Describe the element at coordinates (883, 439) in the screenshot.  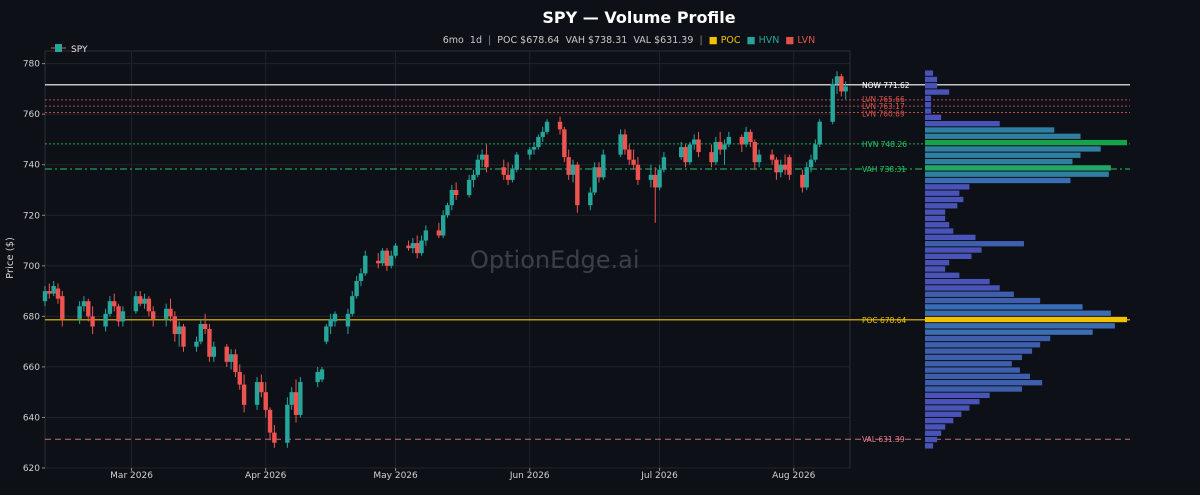
I see `level-label-val: VAL 631.39` at that location.